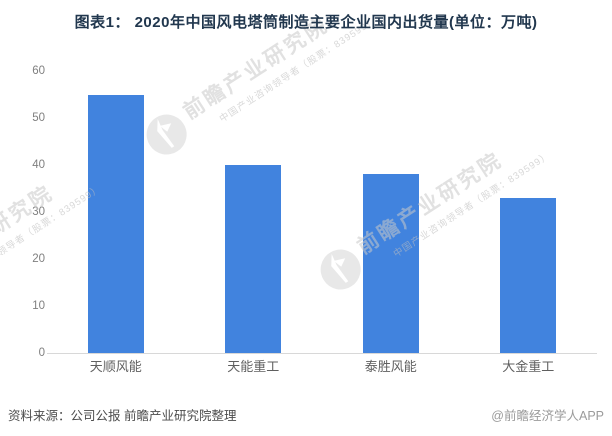 This screenshot has height=436, width=612. I want to click on x-axis-line, so click(322, 353).